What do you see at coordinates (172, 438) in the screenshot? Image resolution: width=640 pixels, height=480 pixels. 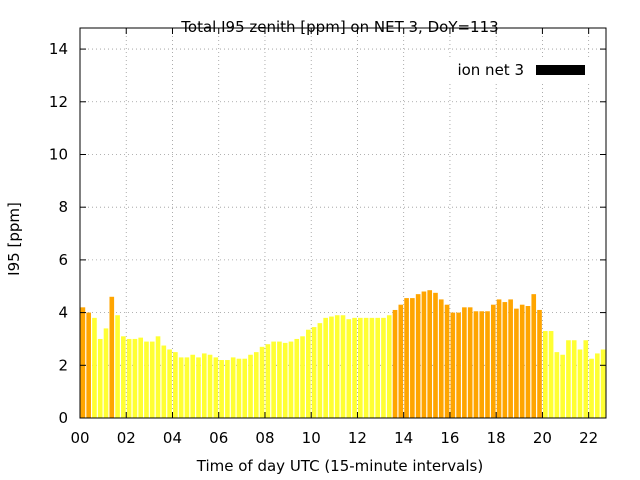 I see `x-tick-label: 04` at bounding box center [172, 438].